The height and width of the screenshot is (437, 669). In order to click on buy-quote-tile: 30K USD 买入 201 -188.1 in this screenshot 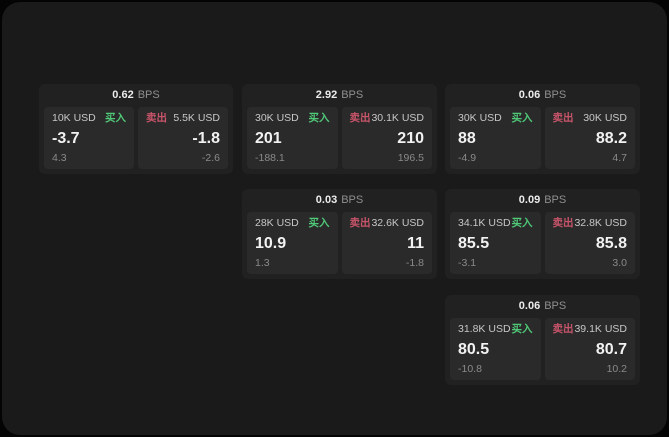, I will do `click(292, 138)`.